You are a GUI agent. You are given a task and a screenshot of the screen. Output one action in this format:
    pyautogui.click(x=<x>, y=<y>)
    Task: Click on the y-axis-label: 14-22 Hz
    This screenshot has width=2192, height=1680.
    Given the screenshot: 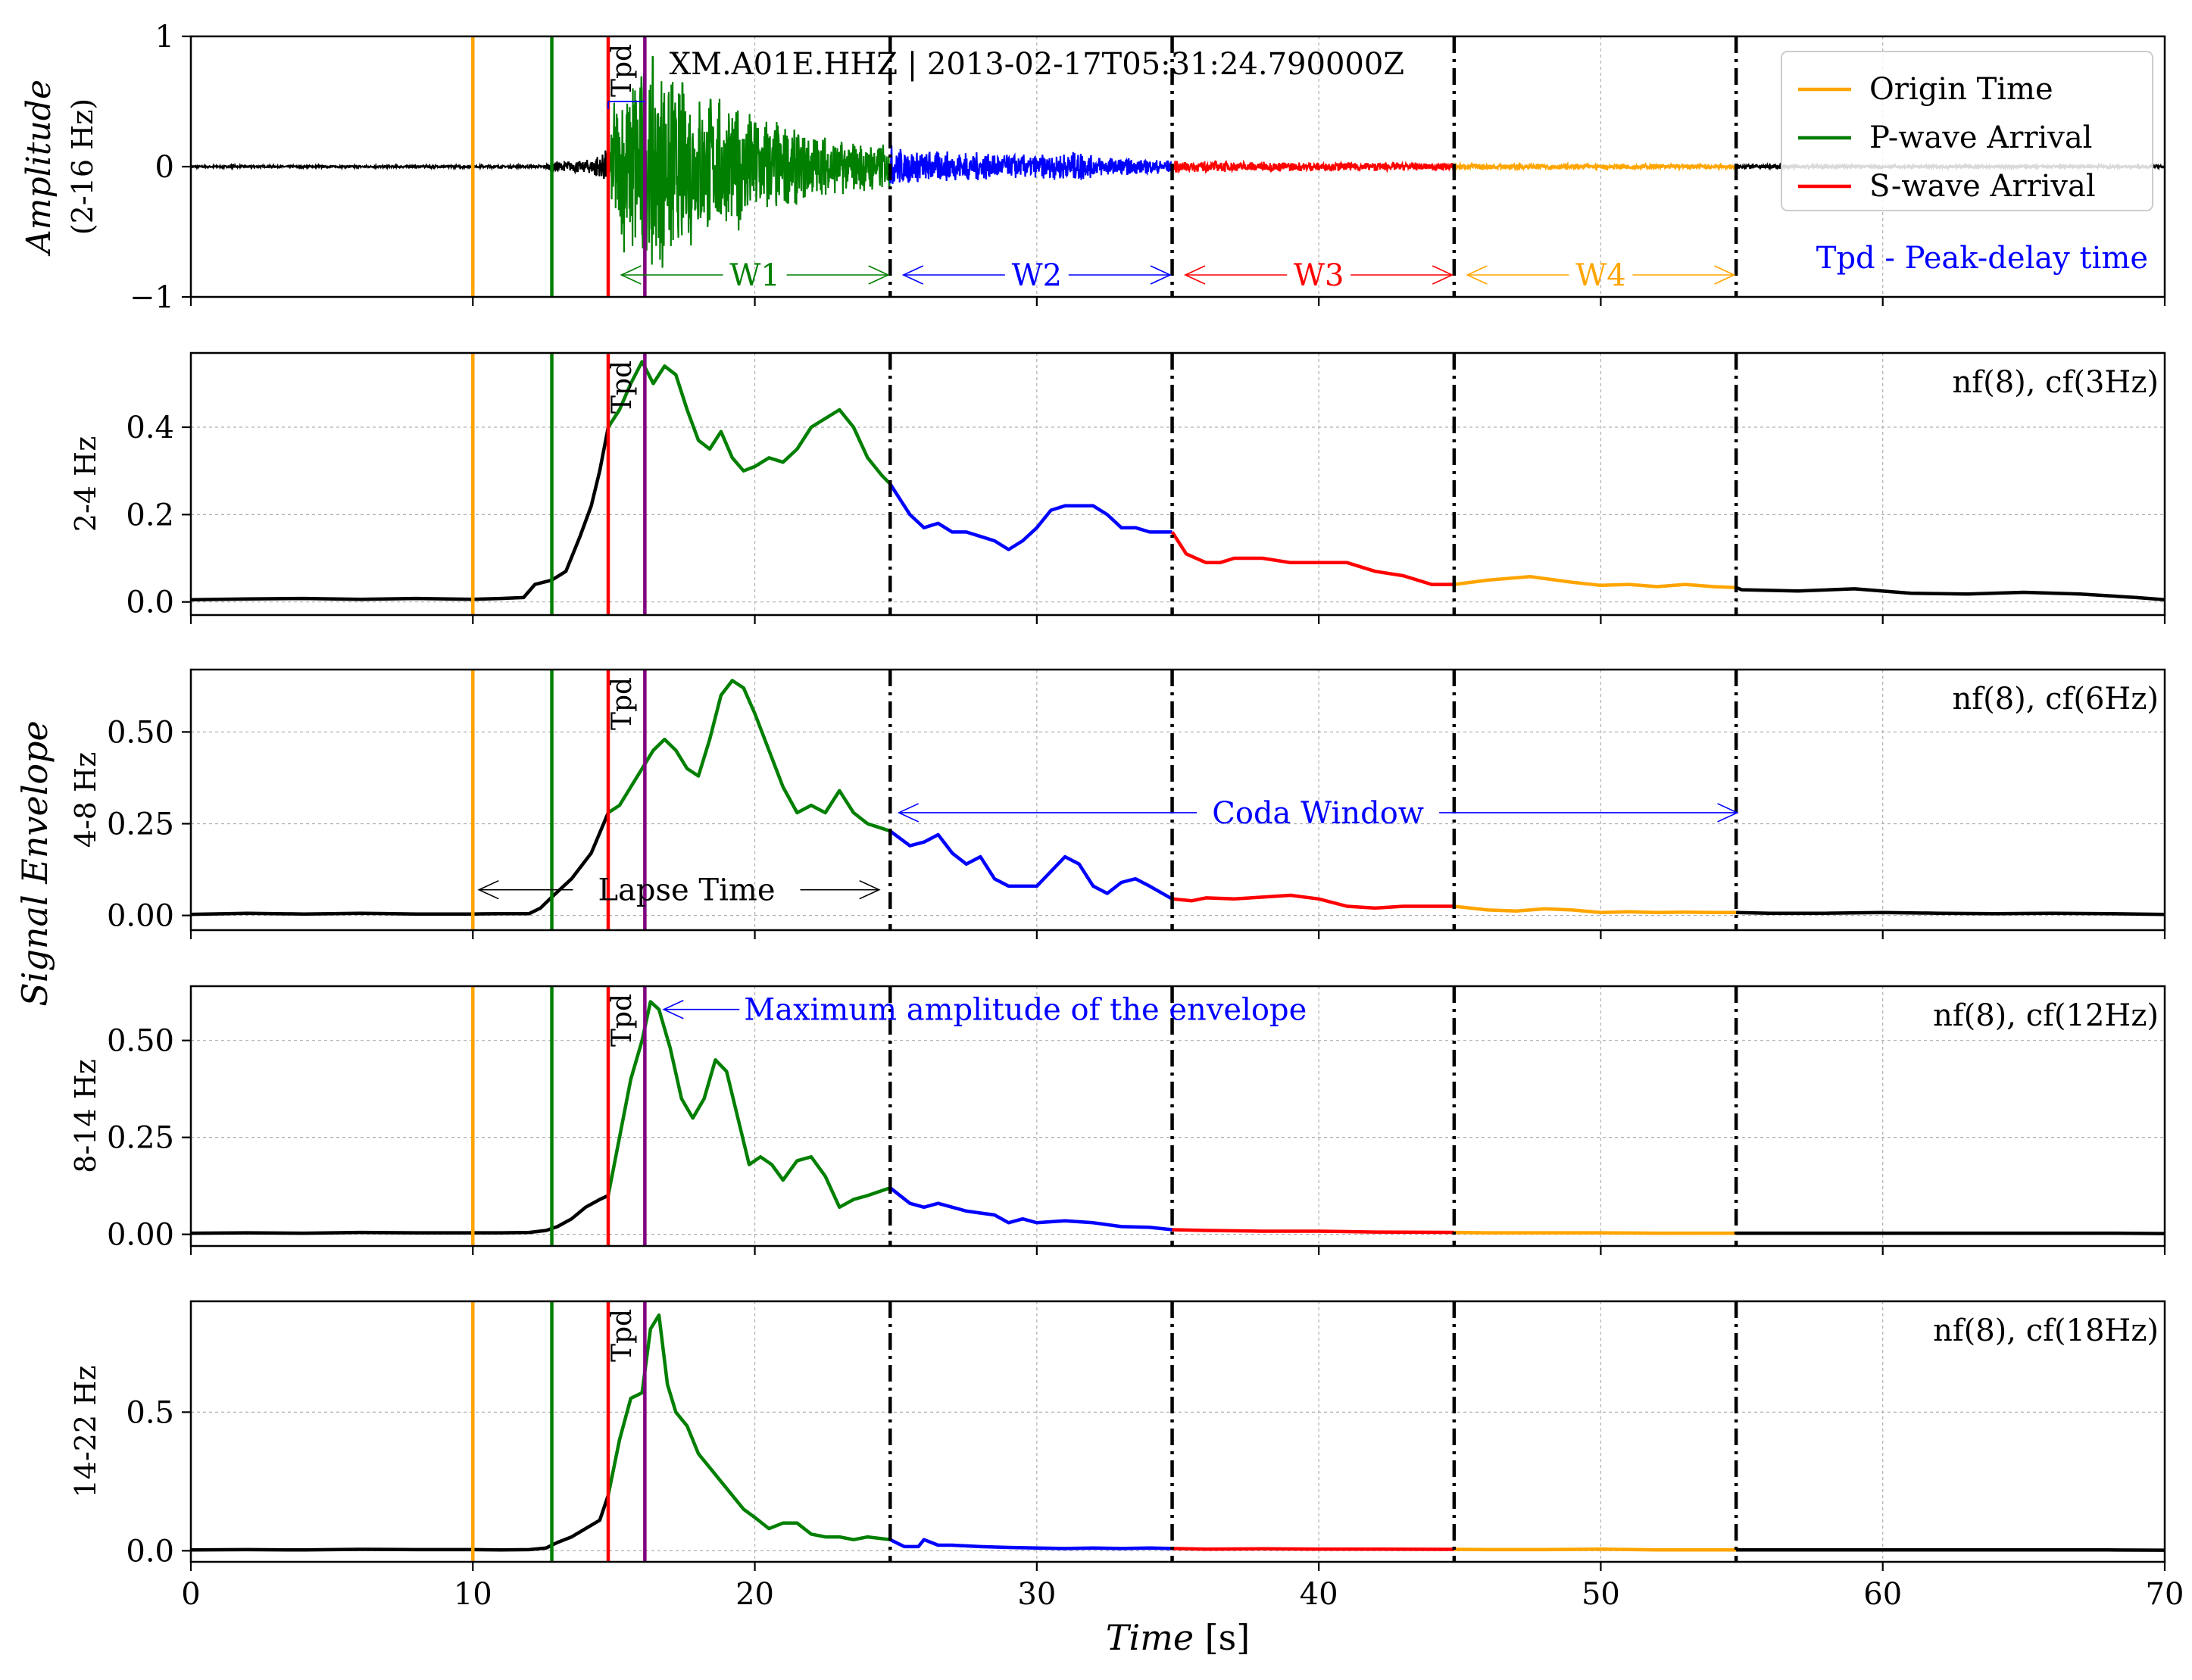 What is the action you would take?
    pyautogui.click(x=85, y=1432)
    